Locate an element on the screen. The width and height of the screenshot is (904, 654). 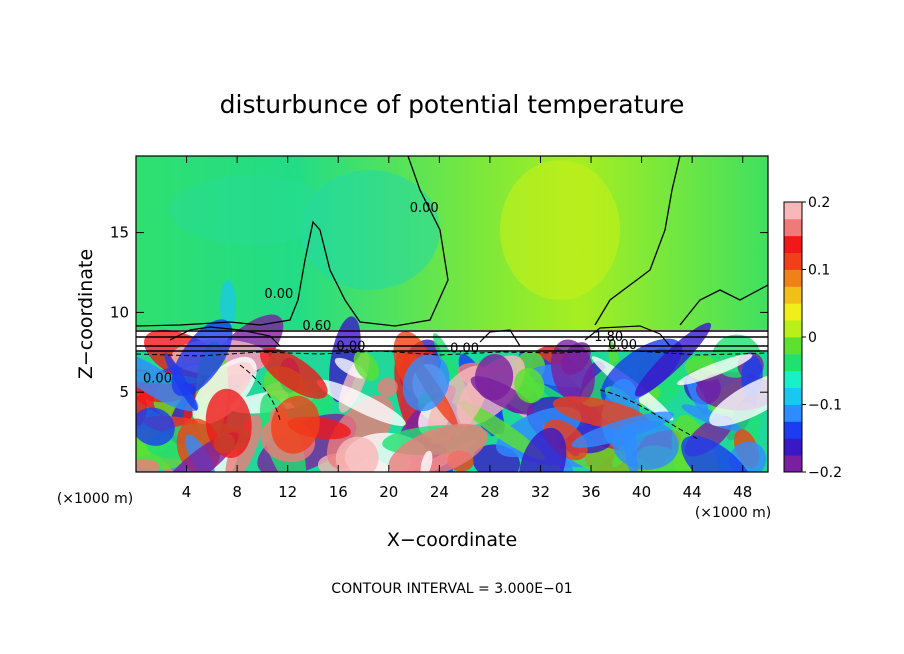
zero-contour-right is located at coordinates (723, 305).